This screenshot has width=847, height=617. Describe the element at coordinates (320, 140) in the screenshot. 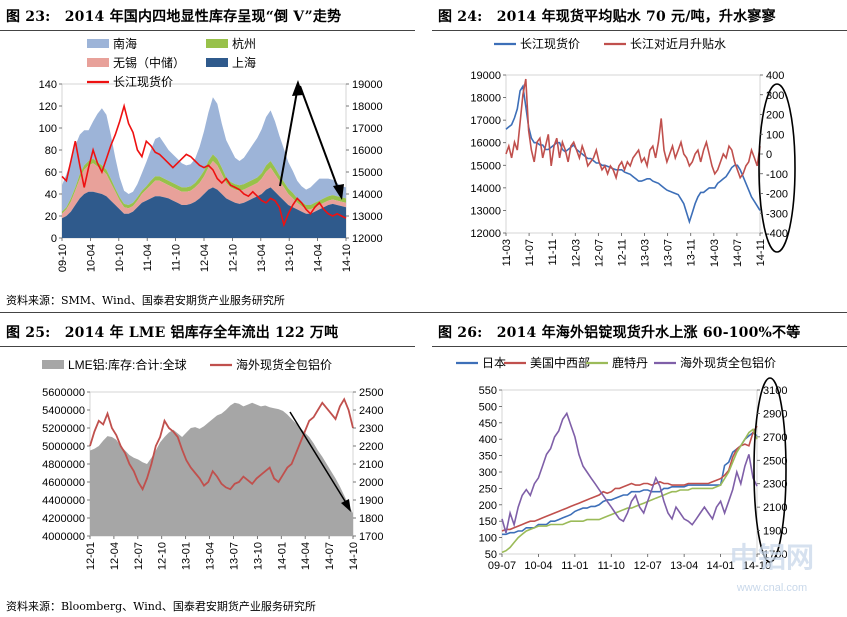

I see `annotation-arrow-down` at that location.